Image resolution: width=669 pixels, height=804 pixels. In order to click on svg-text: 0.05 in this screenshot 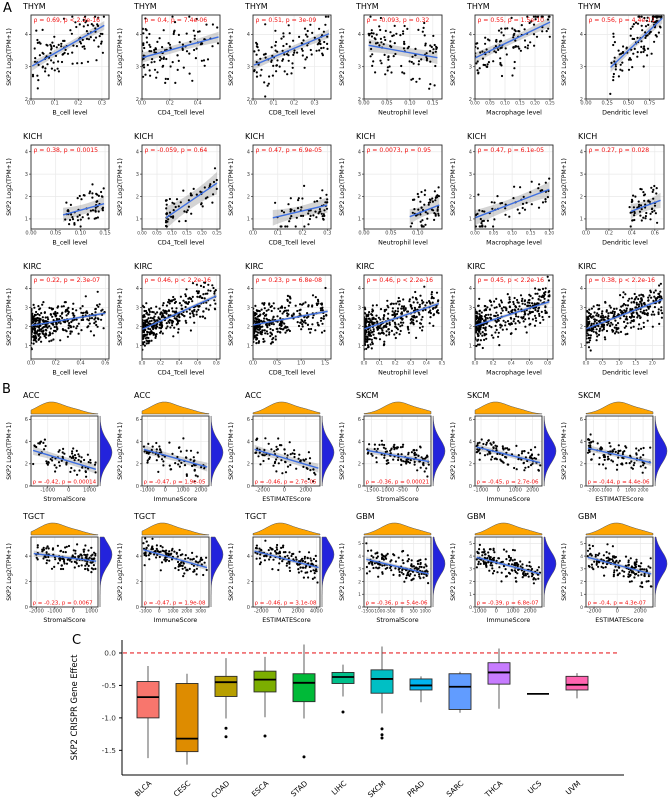, I will do `click(494, 234)`.